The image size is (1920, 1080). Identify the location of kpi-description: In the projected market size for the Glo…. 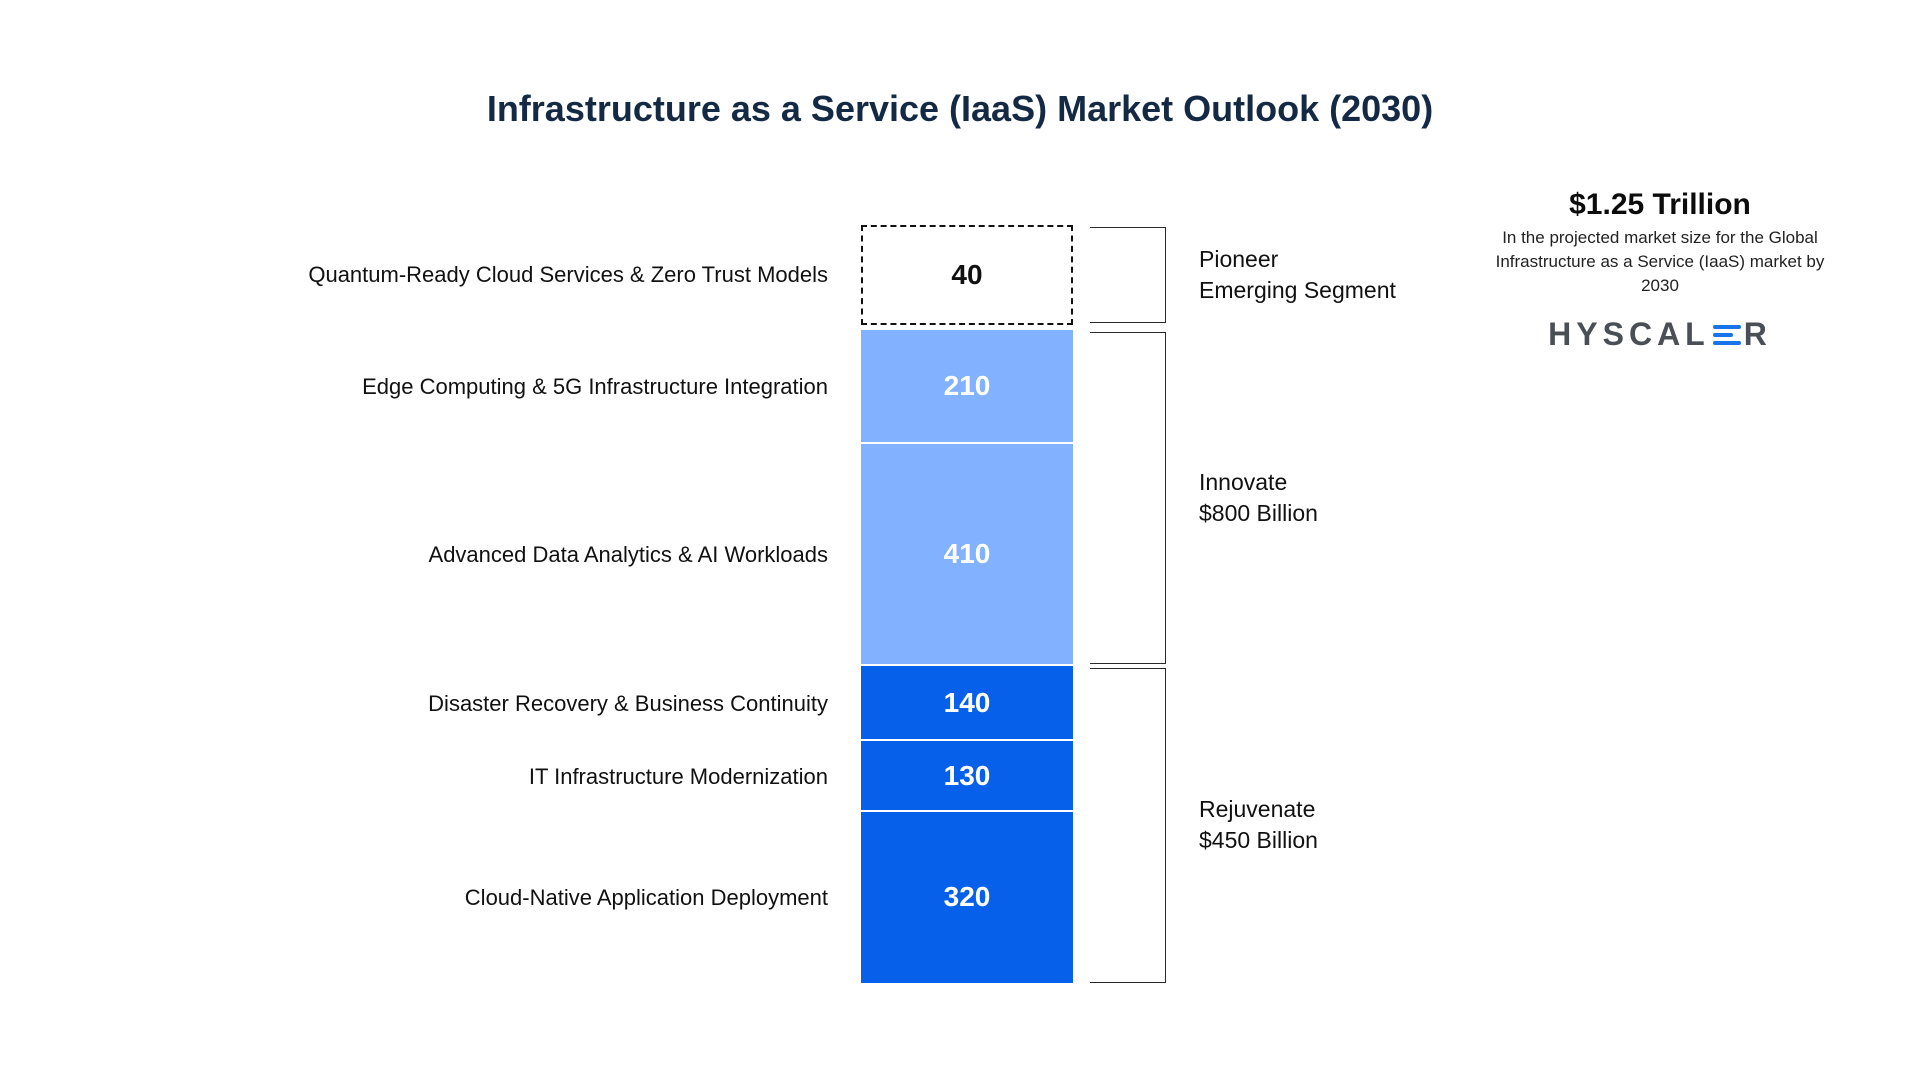
(1660, 261).